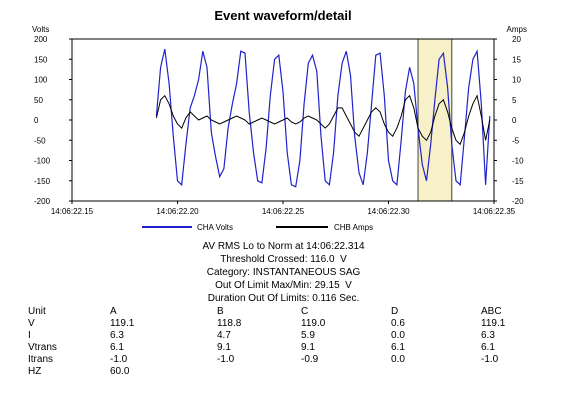 The height and width of the screenshot is (402, 567). I want to click on y-right-tick-label: -20, so click(518, 201).